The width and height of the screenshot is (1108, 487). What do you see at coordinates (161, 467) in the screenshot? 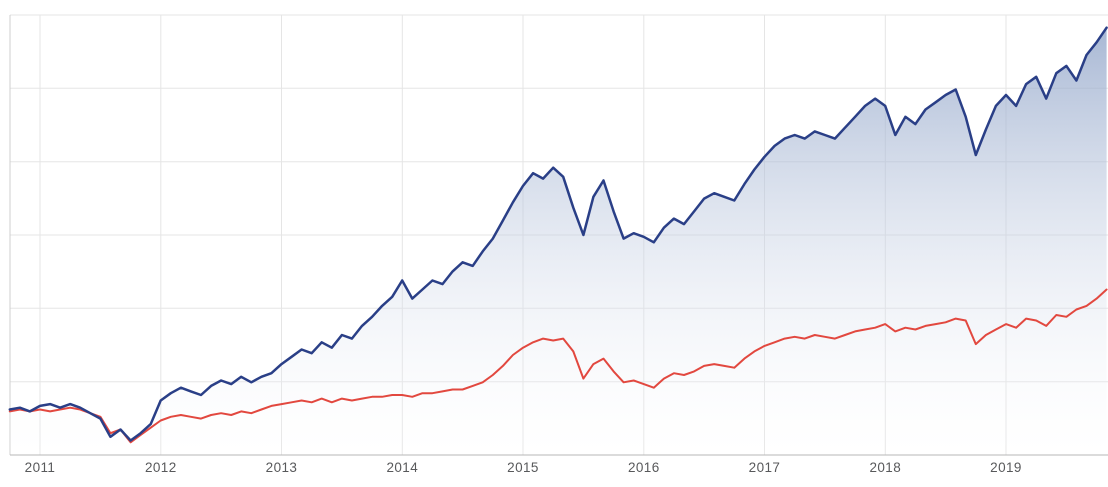
I see `x-axis-label-2012: 2012` at bounding box center [161, 467].